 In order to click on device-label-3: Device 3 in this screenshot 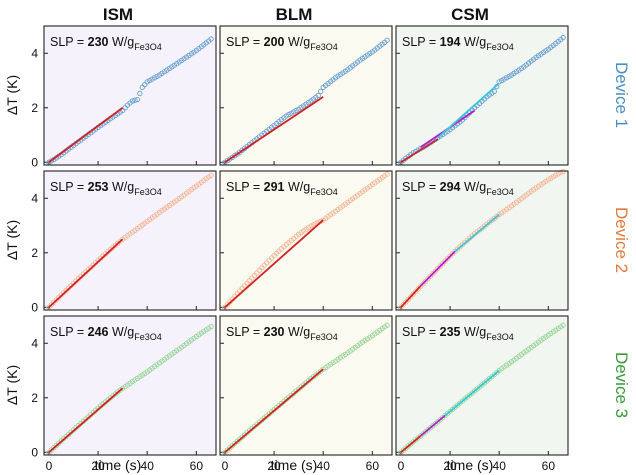, I will do `click(621, 385)`.